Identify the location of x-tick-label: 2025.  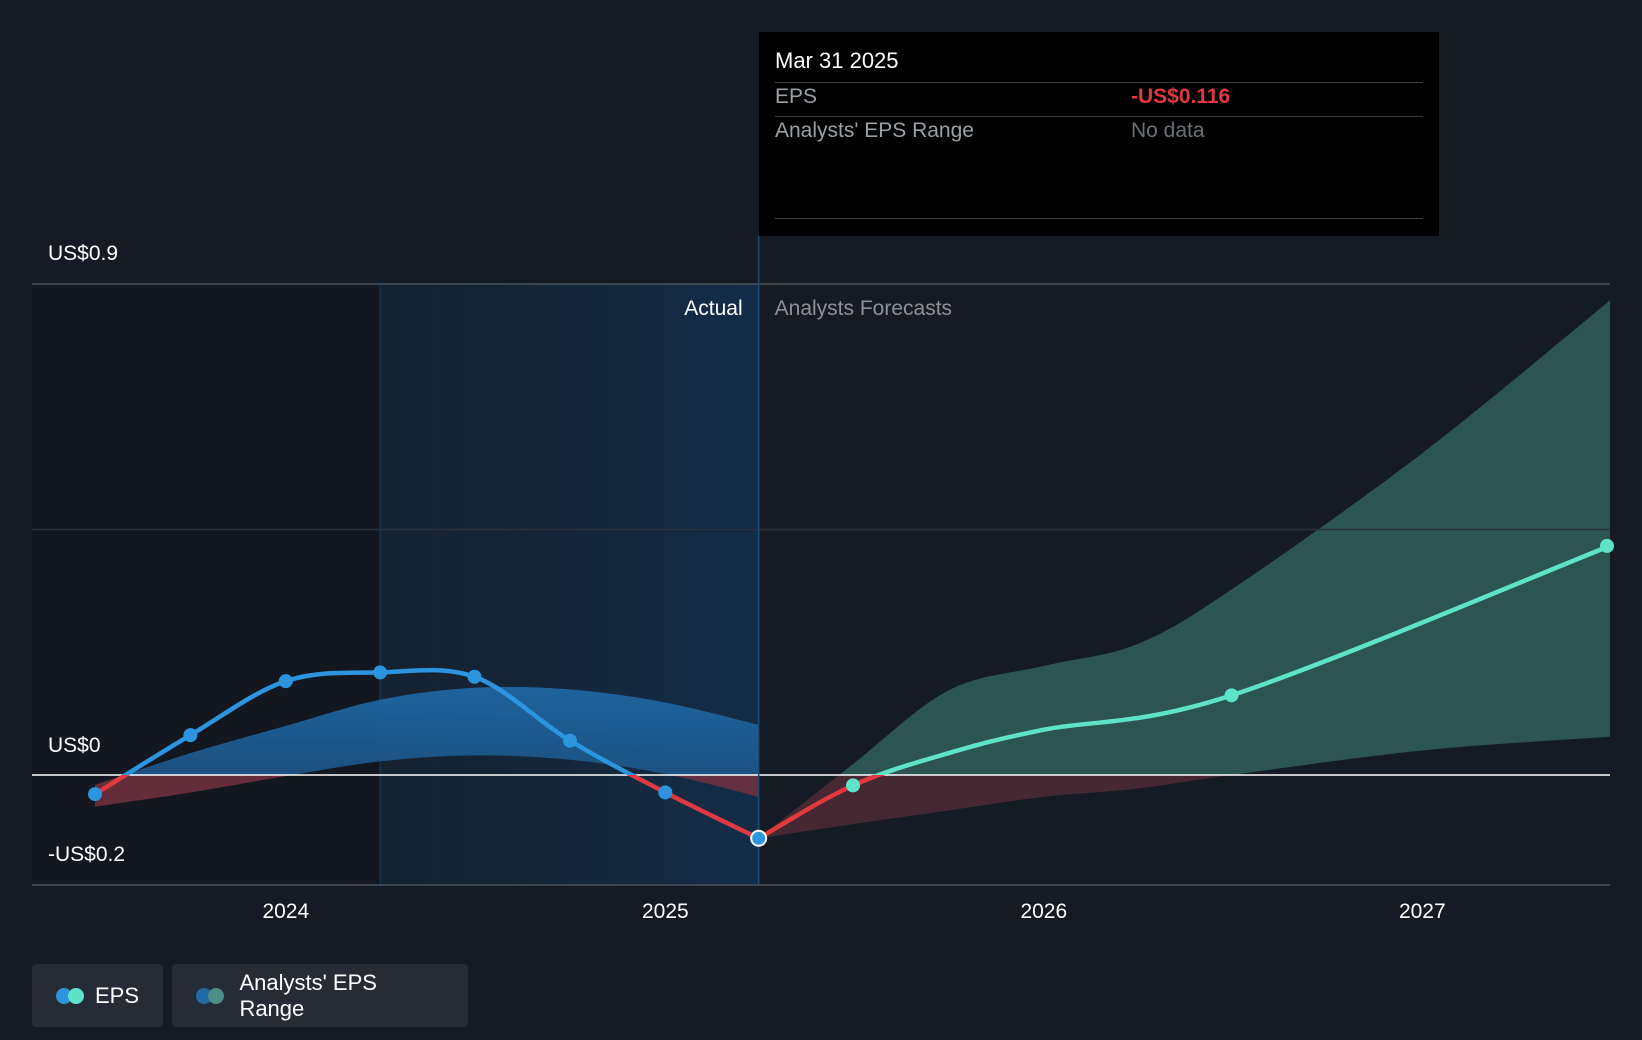
(665, 911).